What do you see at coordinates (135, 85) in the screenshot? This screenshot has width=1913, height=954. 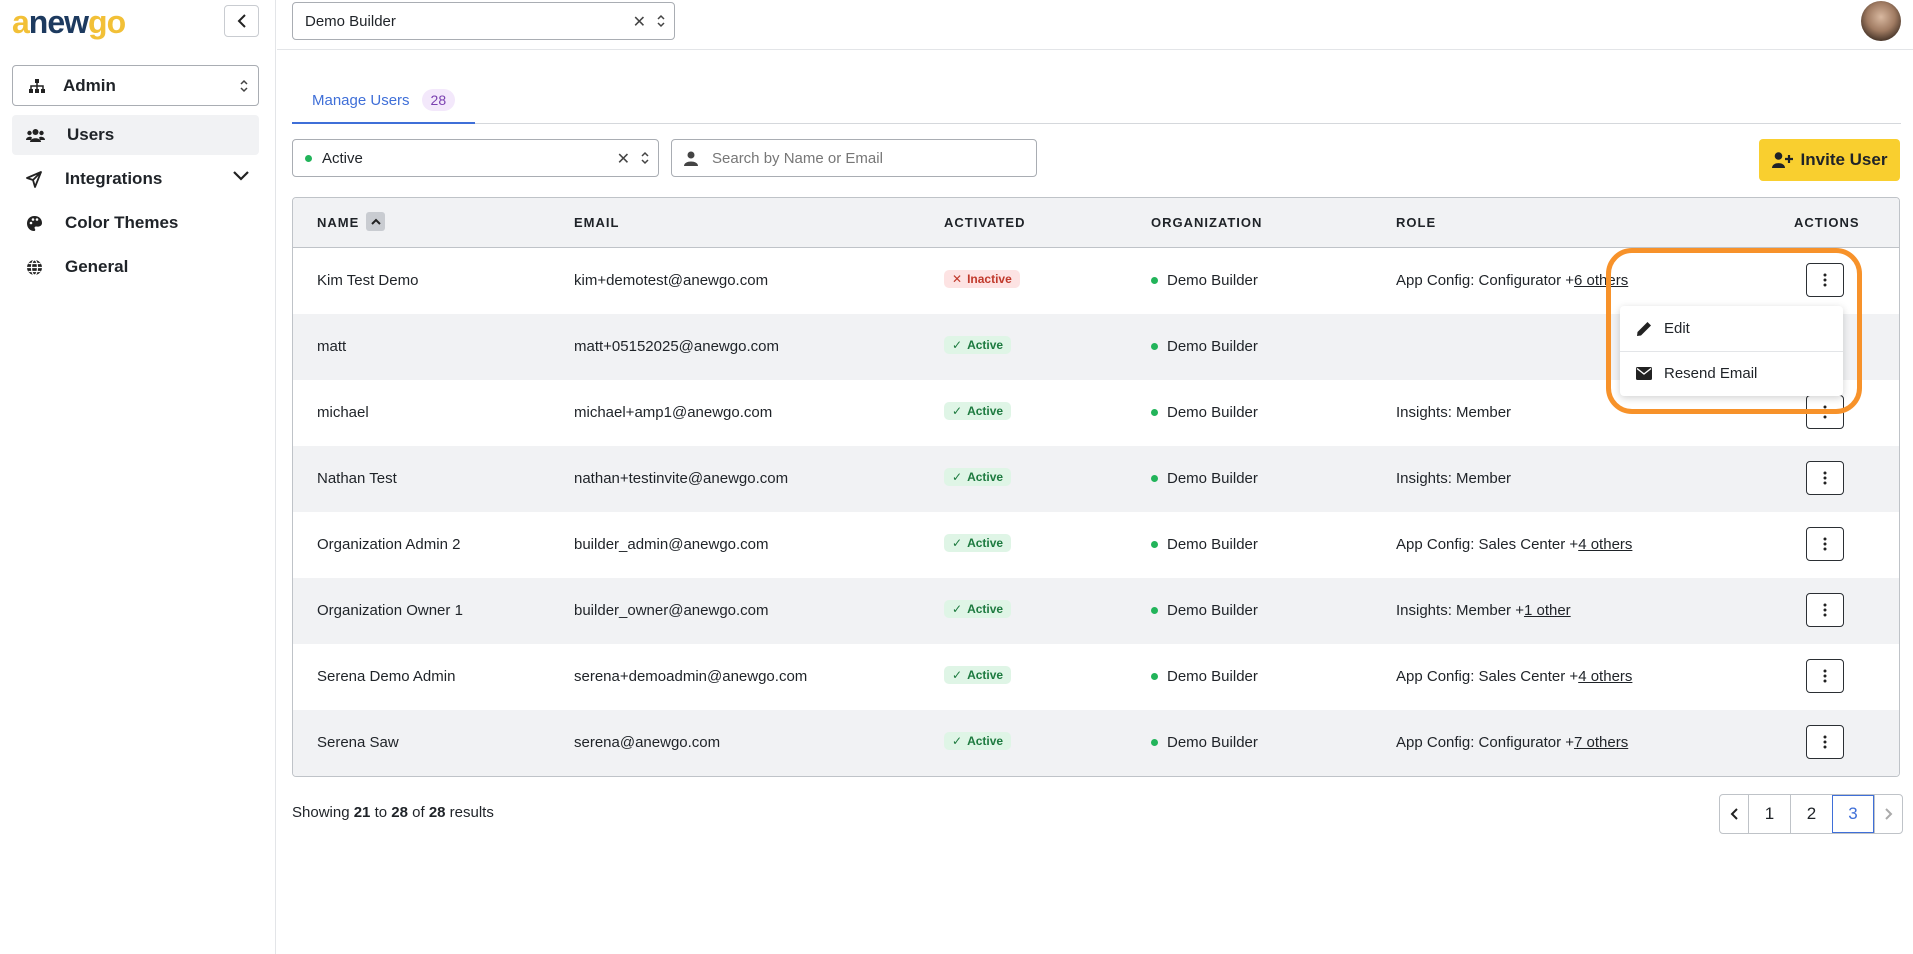 I see `section-select: Admin` at bounding box center [135, 85].